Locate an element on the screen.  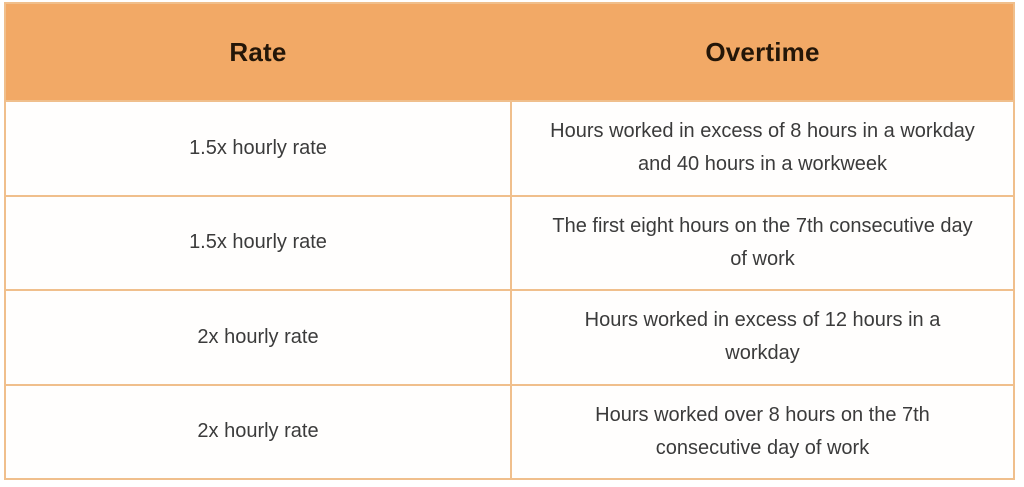
column-header-overtime: Overtime is located at coordinates (762, 51).